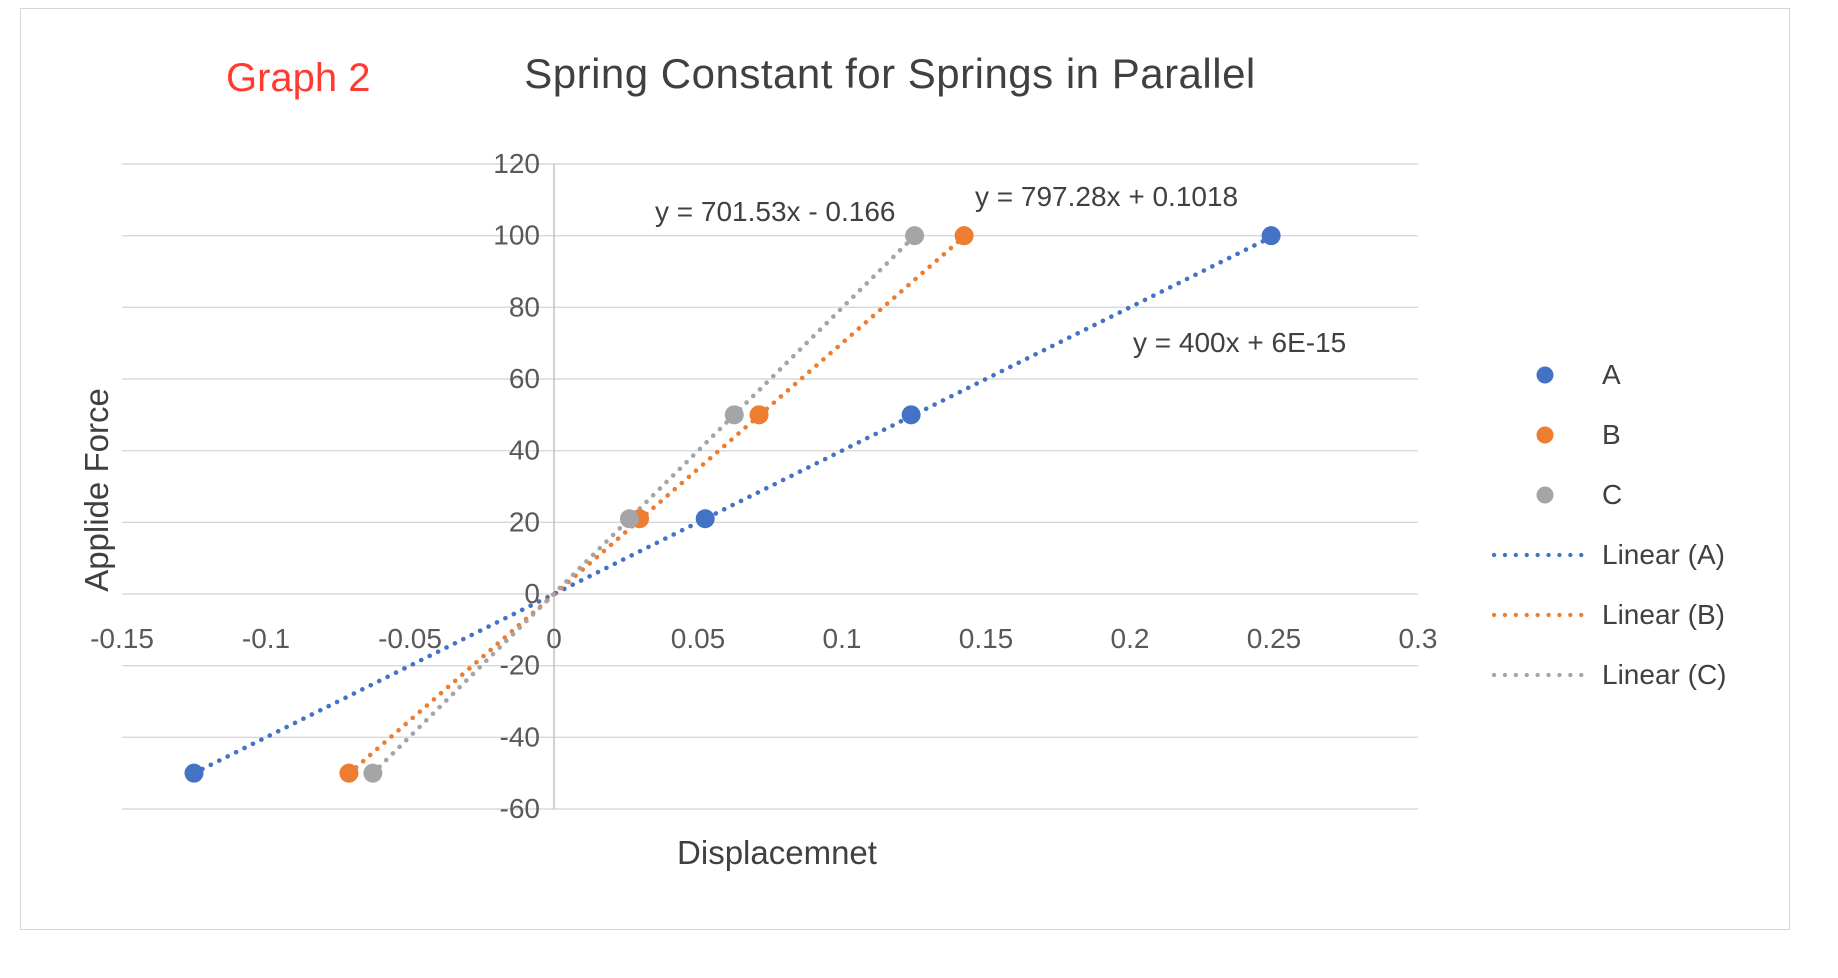  What do you see at coordinates (410, 638) in the screenshot?
I see `x-tick-label: -0.05` at bounding box center [410, 638].